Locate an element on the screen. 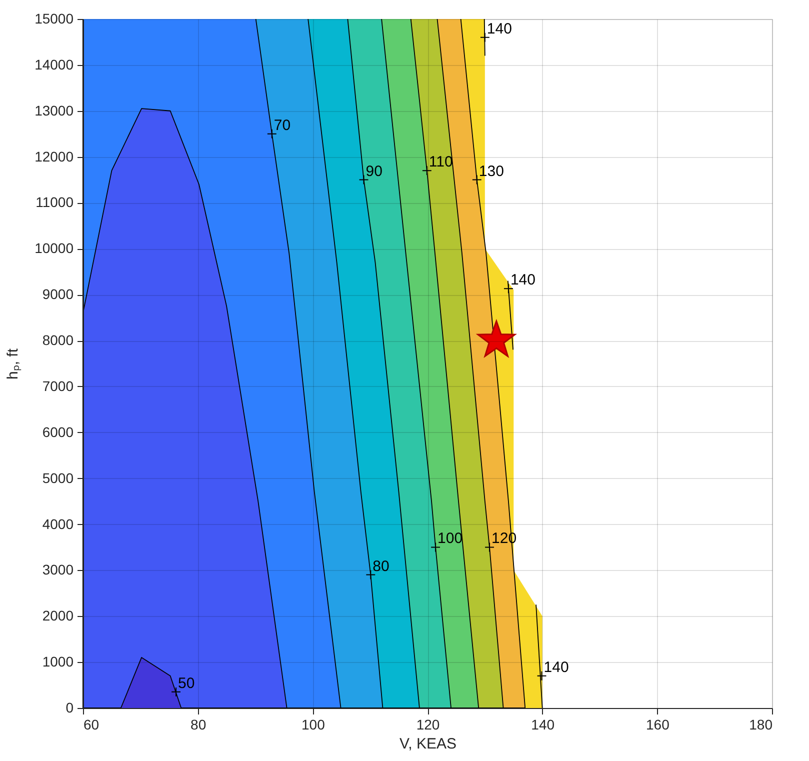 This screenshot has height=761, width=809. y-tick-label: 10000 is located at coordinates (54, 248).